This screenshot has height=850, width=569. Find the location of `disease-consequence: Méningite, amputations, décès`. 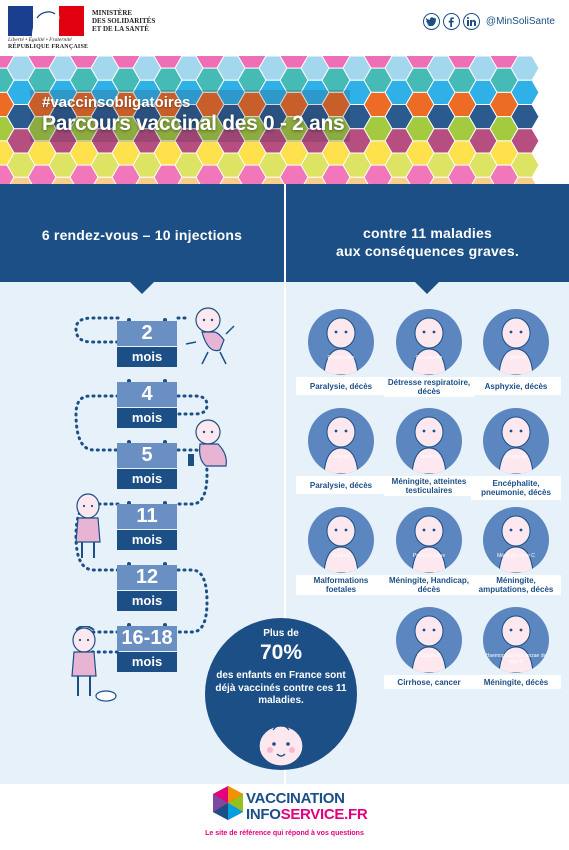

disease-consequence: Méningite, amputations, décès is located at coordinates (516, 585).